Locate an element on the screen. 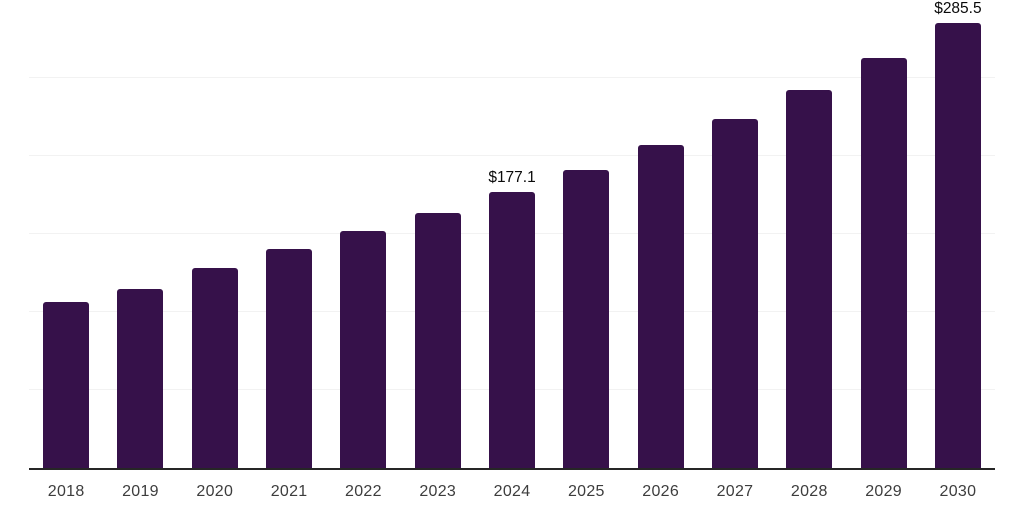 The width and height of the screenshot is (1024, 512). x-tick-2026: 2026 is located at coordinates (661, 491).